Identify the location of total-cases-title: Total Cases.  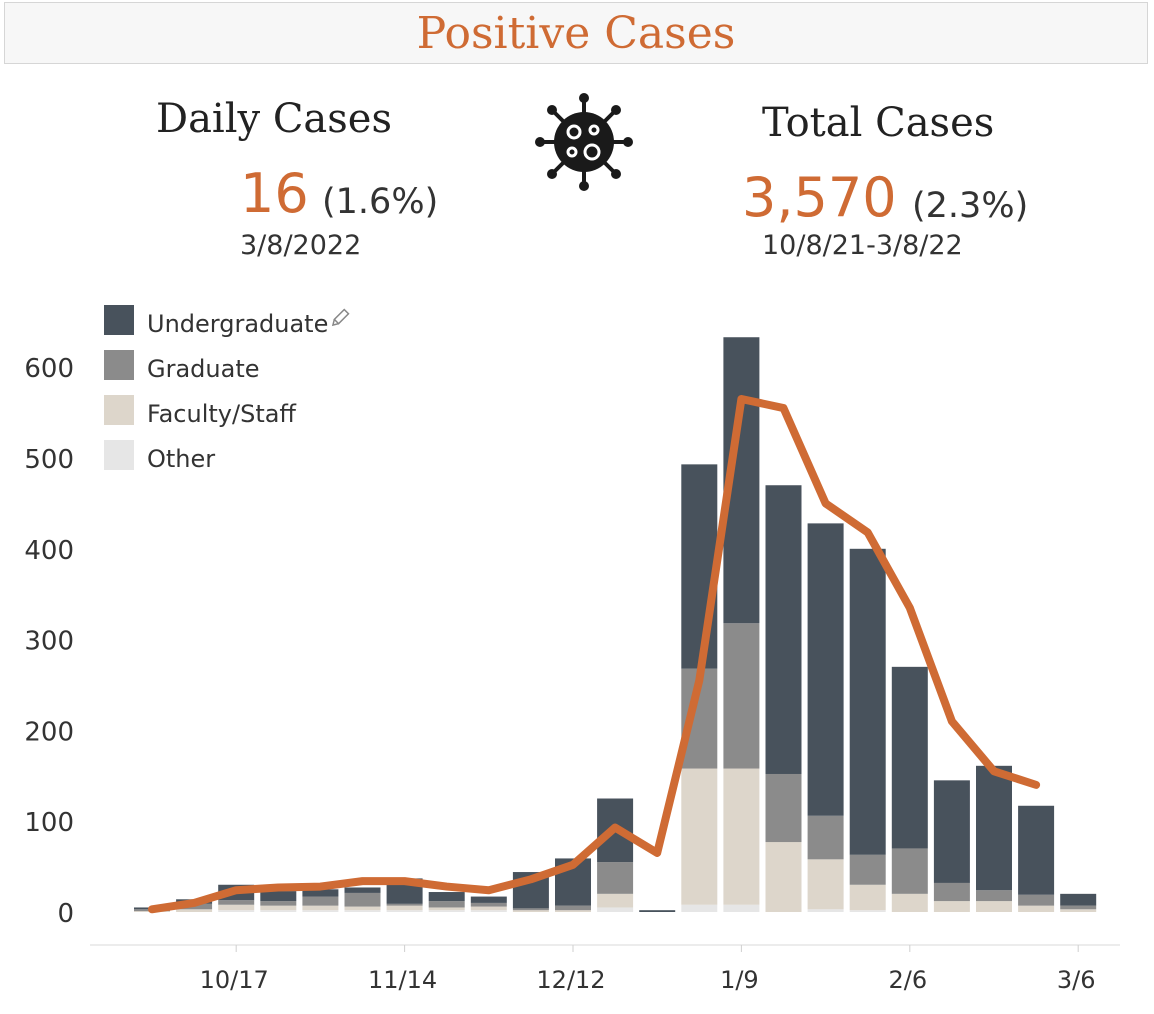
(878, 123).